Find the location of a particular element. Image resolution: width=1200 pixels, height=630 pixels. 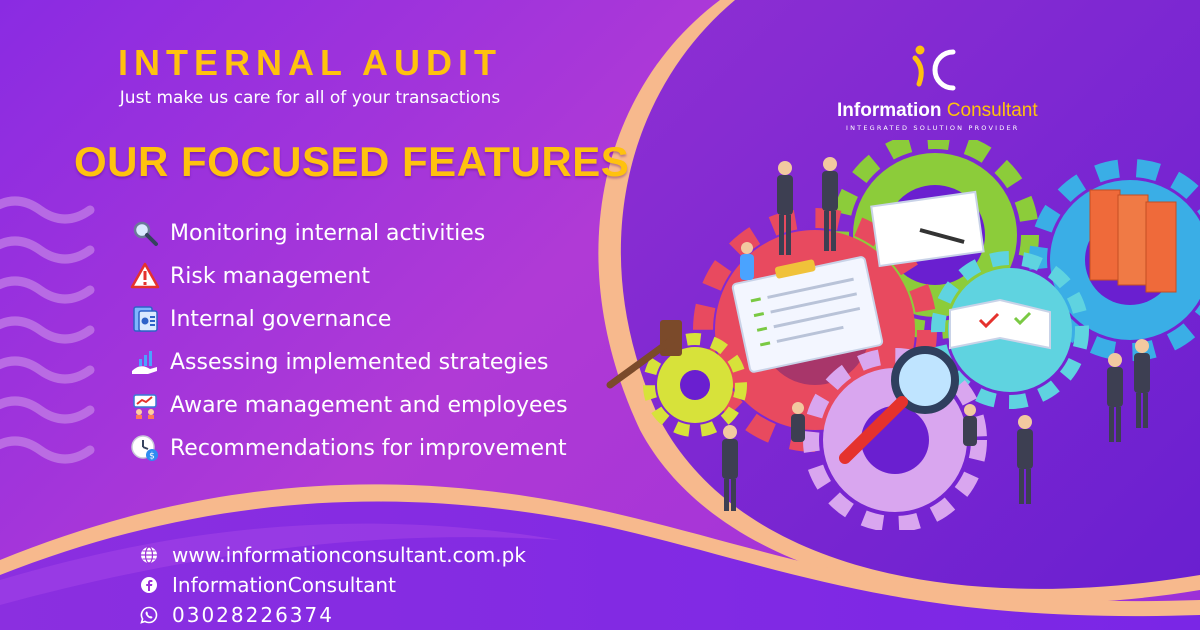

feature-label: Monitoring internal activities is located at coordinates (328, 233).